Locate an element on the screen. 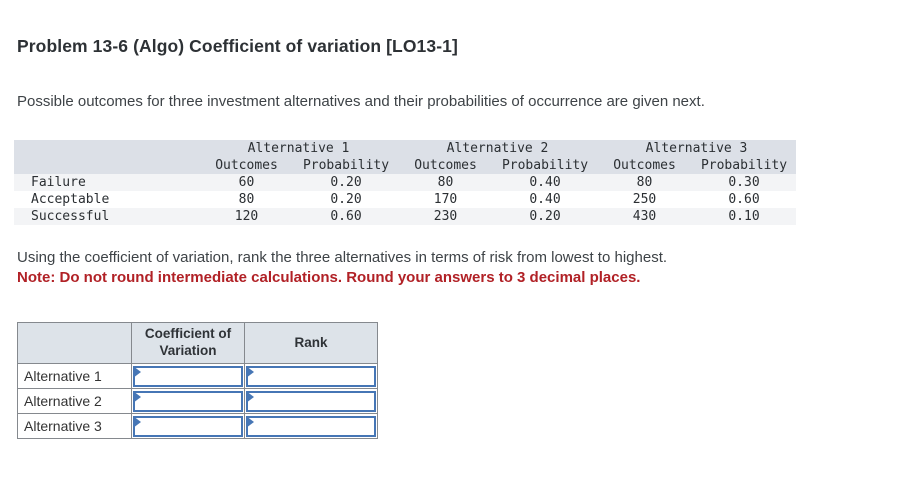 The image size is (903, 497). data-cell: 0.10 is located at coordinates (744, 216).